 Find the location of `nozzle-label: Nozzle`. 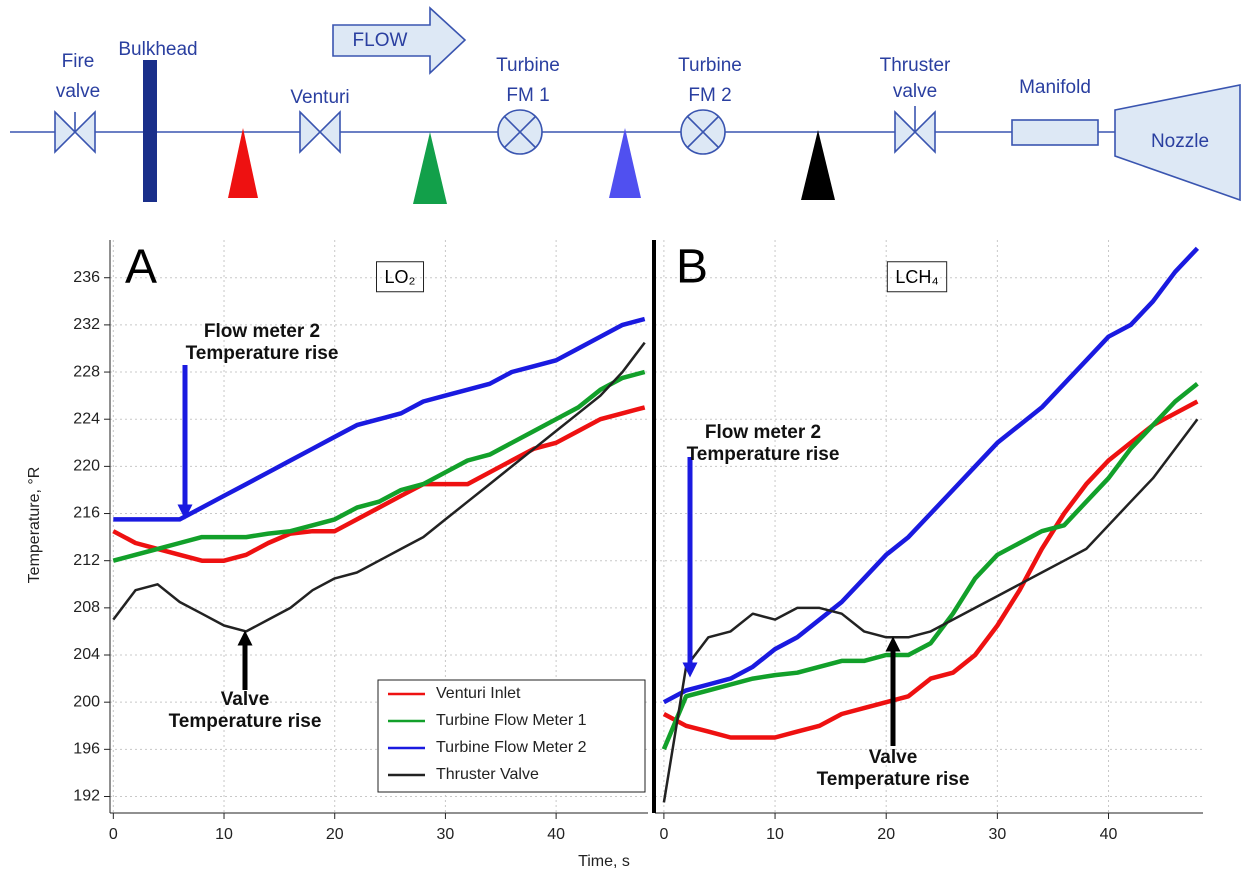

nozzle-label: Nozzle is located at coordinates (1180, 141).